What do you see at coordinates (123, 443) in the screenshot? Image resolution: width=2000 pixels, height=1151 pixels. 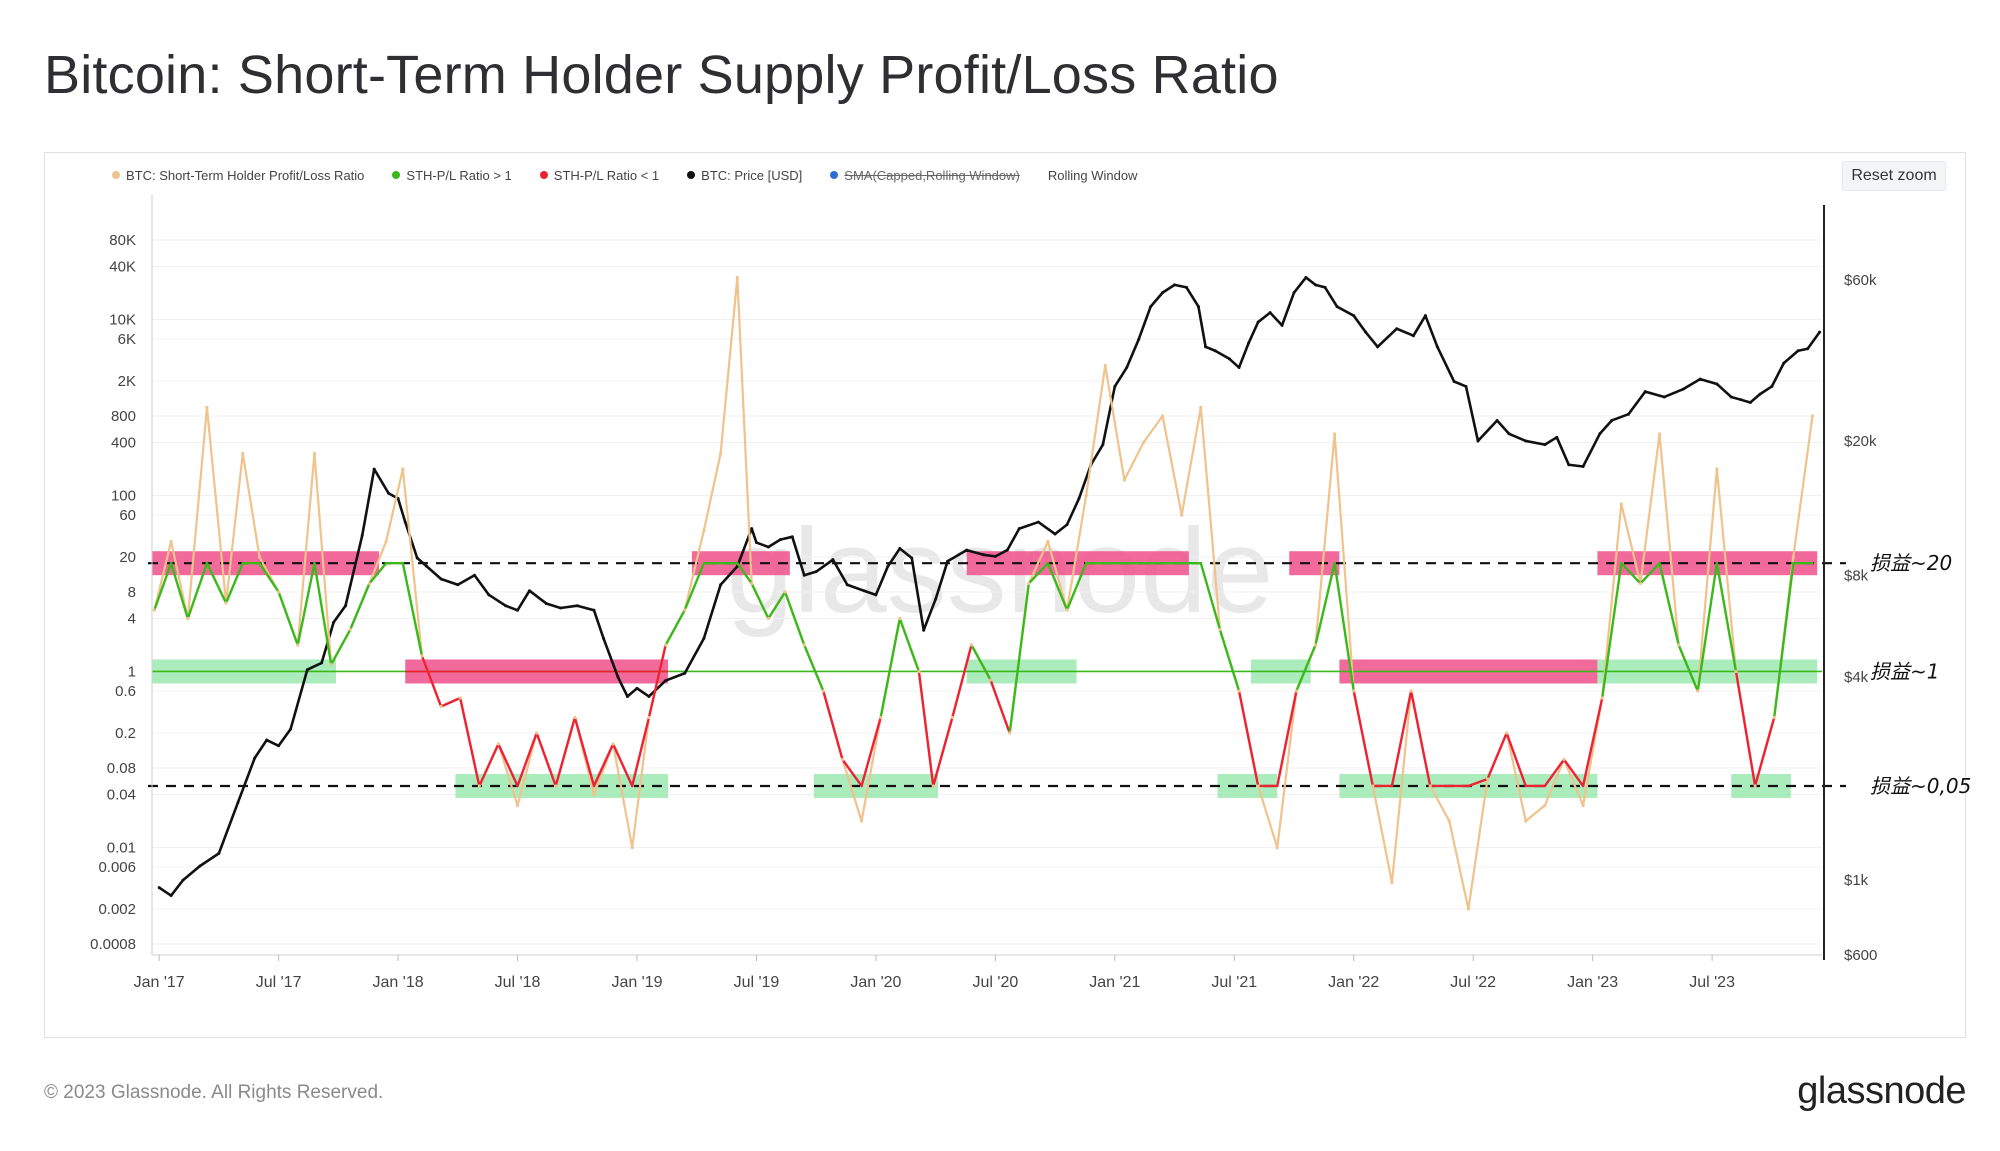 I see `left-axis-tick-label: 400` at bounding box center [123, 443].